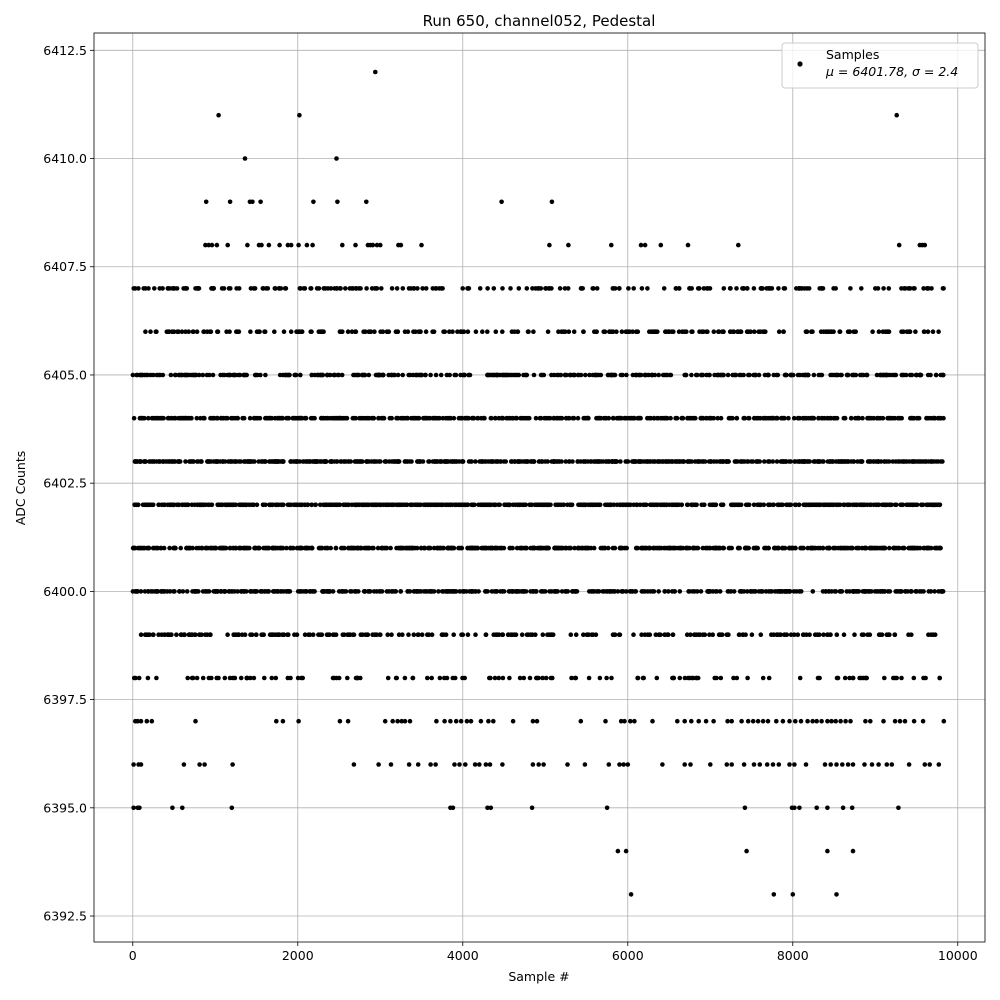 The height and width of the screenshot is (1000, 1000). Describe the element at coordinates (133, 955) in the screenshot. I see `x-tick-label: 0` at that location.